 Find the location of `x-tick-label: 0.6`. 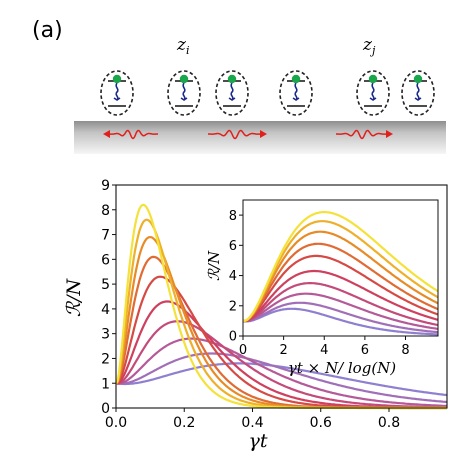

x-tick-label: 0.6 is located at coordinates (321, 423).